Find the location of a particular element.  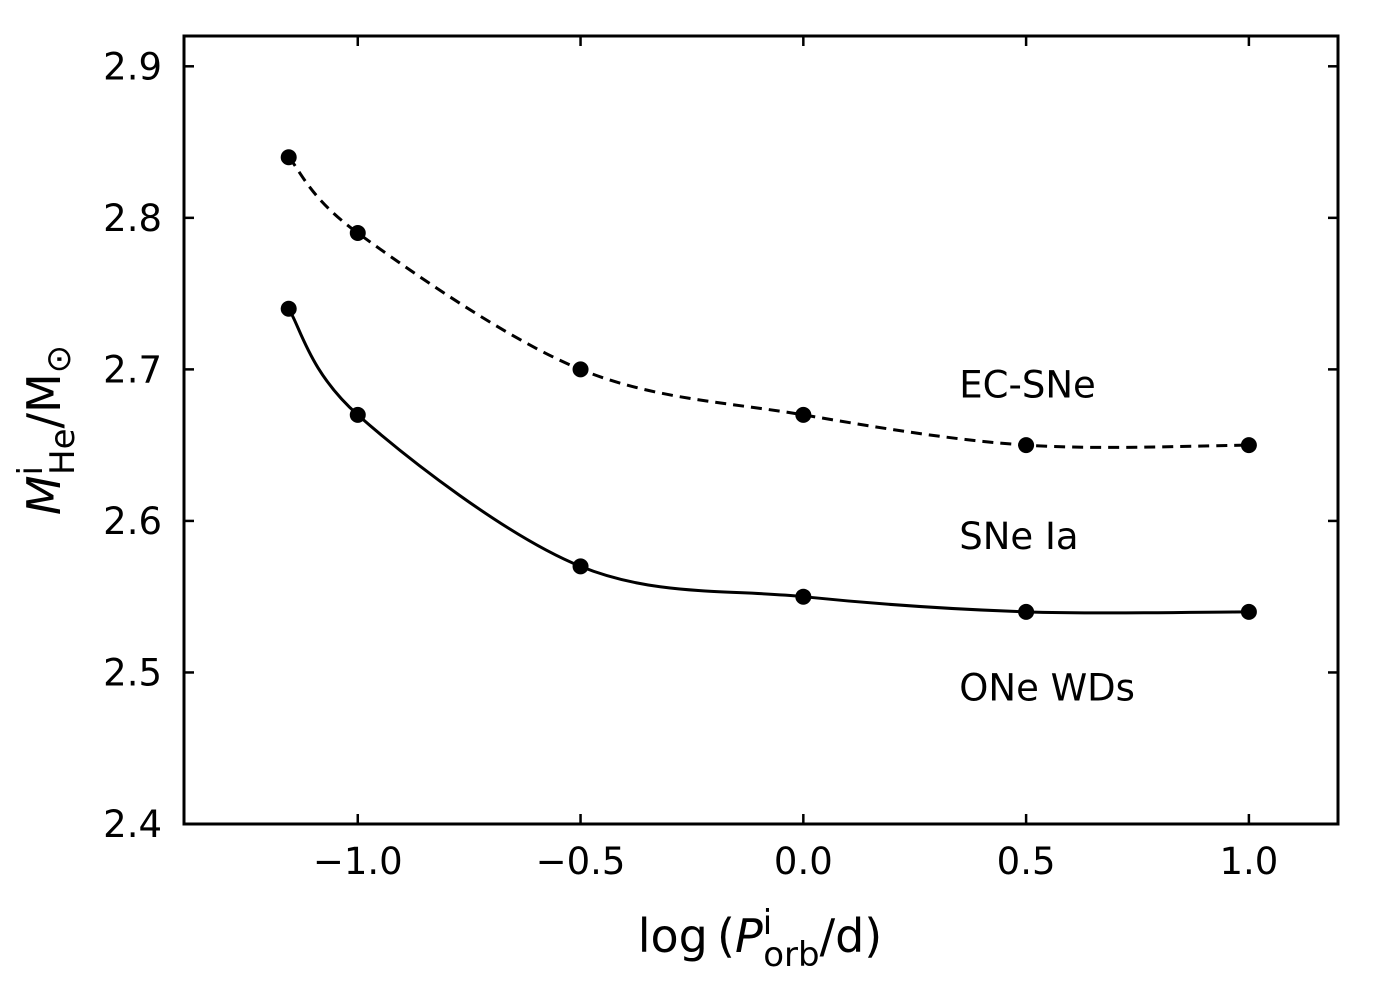

y-tick-label: 2.5 is located at coordinates (132, 672).